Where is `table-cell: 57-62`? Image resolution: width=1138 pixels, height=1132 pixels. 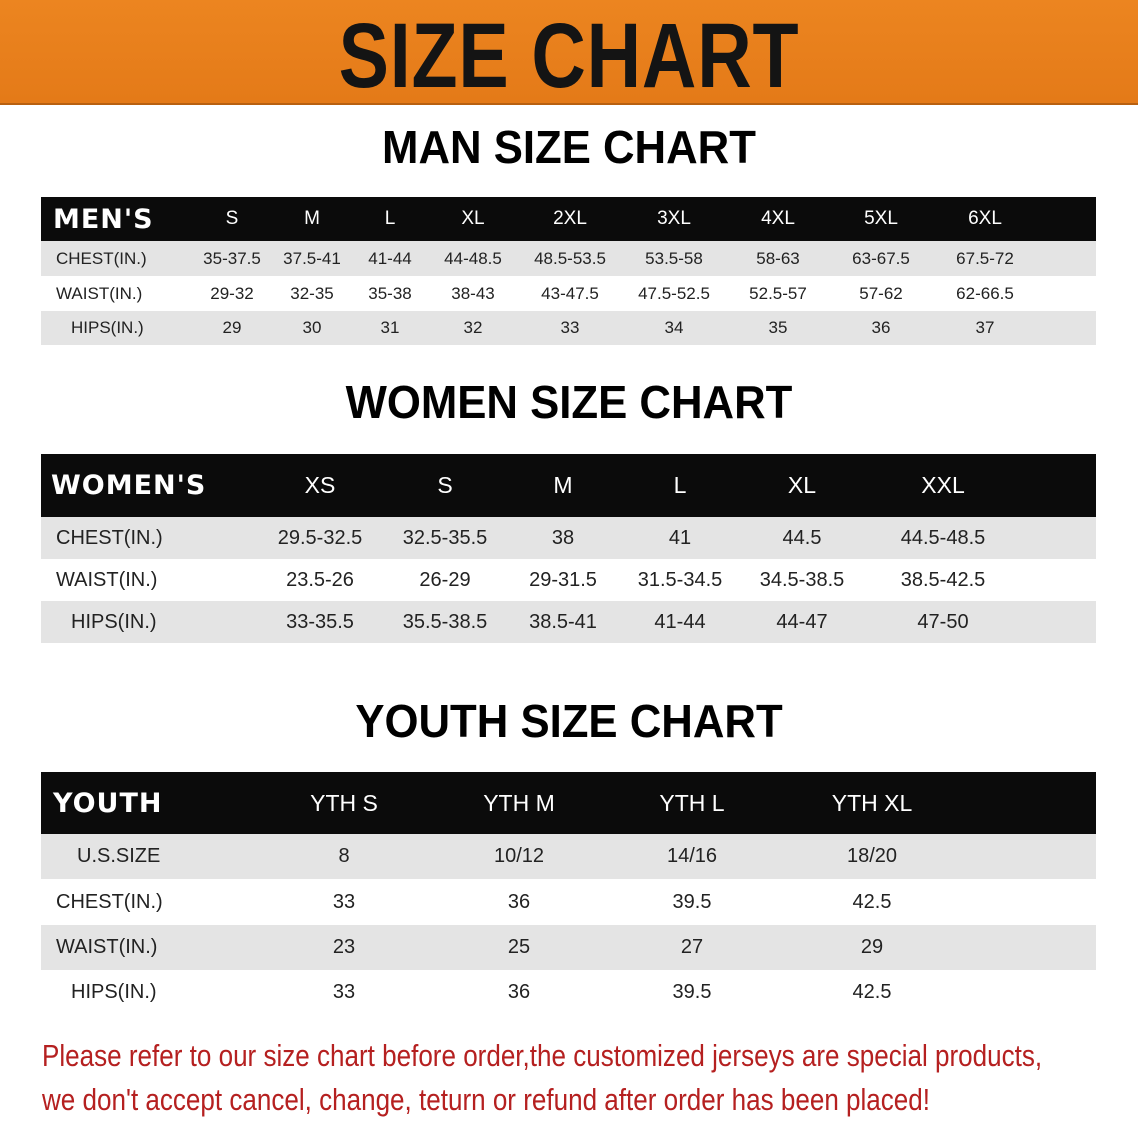
table-cell: 57-62 is located at coordinates (881, 293).